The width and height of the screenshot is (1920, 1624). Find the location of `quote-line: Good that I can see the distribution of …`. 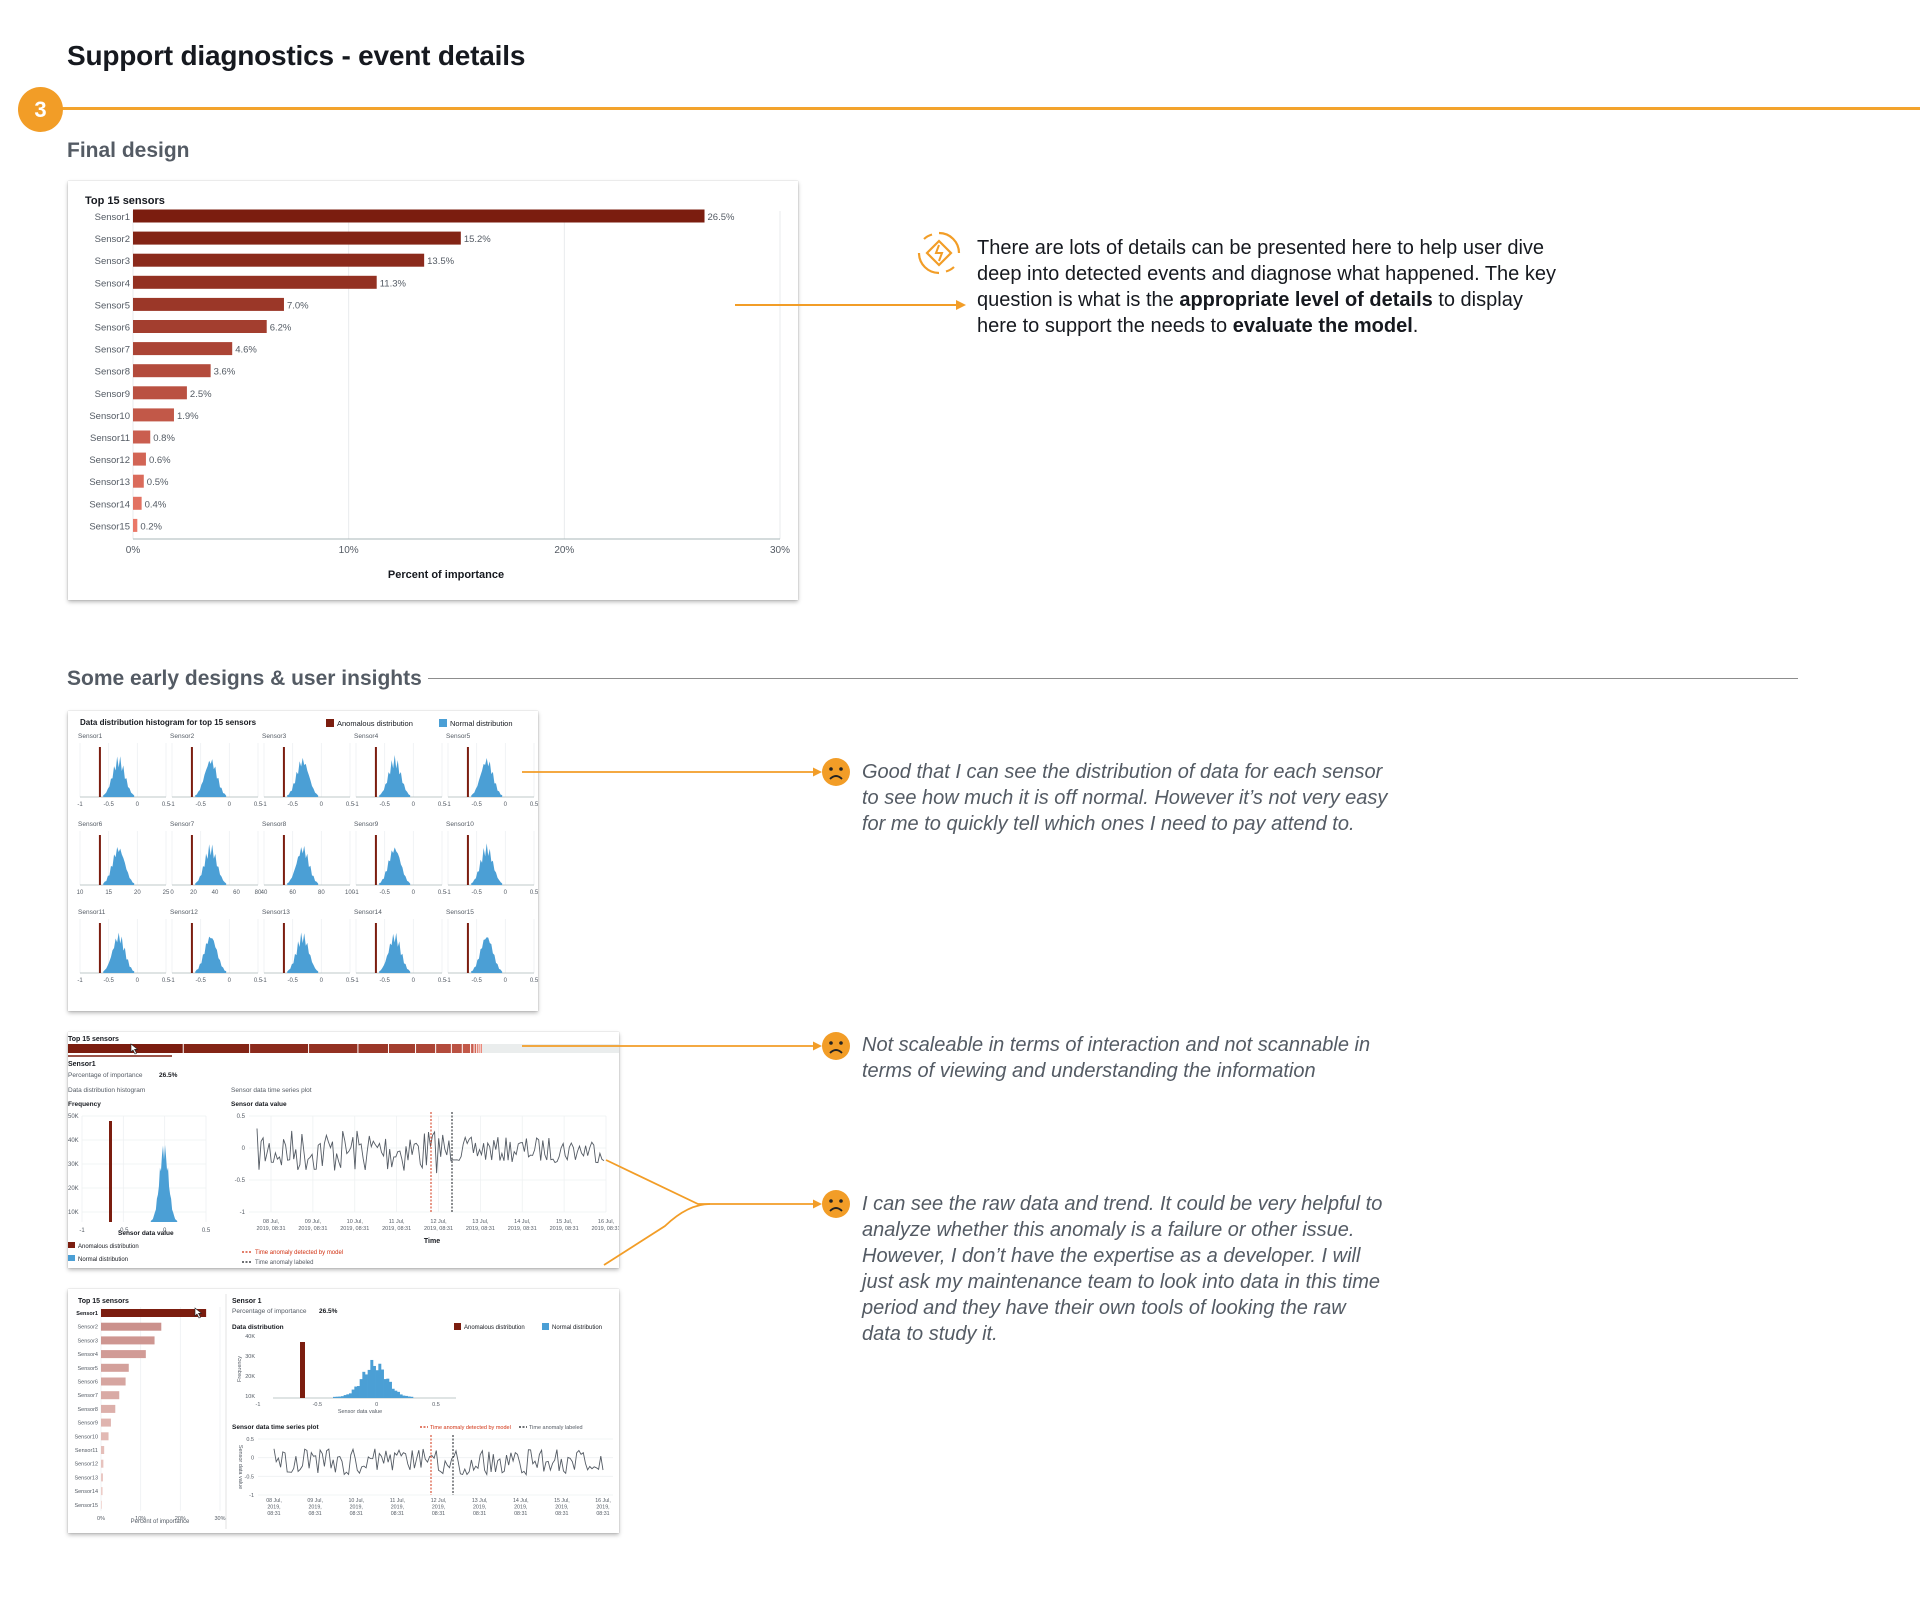

quote-line: Good that I can see the distribution of … is located at coordinates (1122, 772).